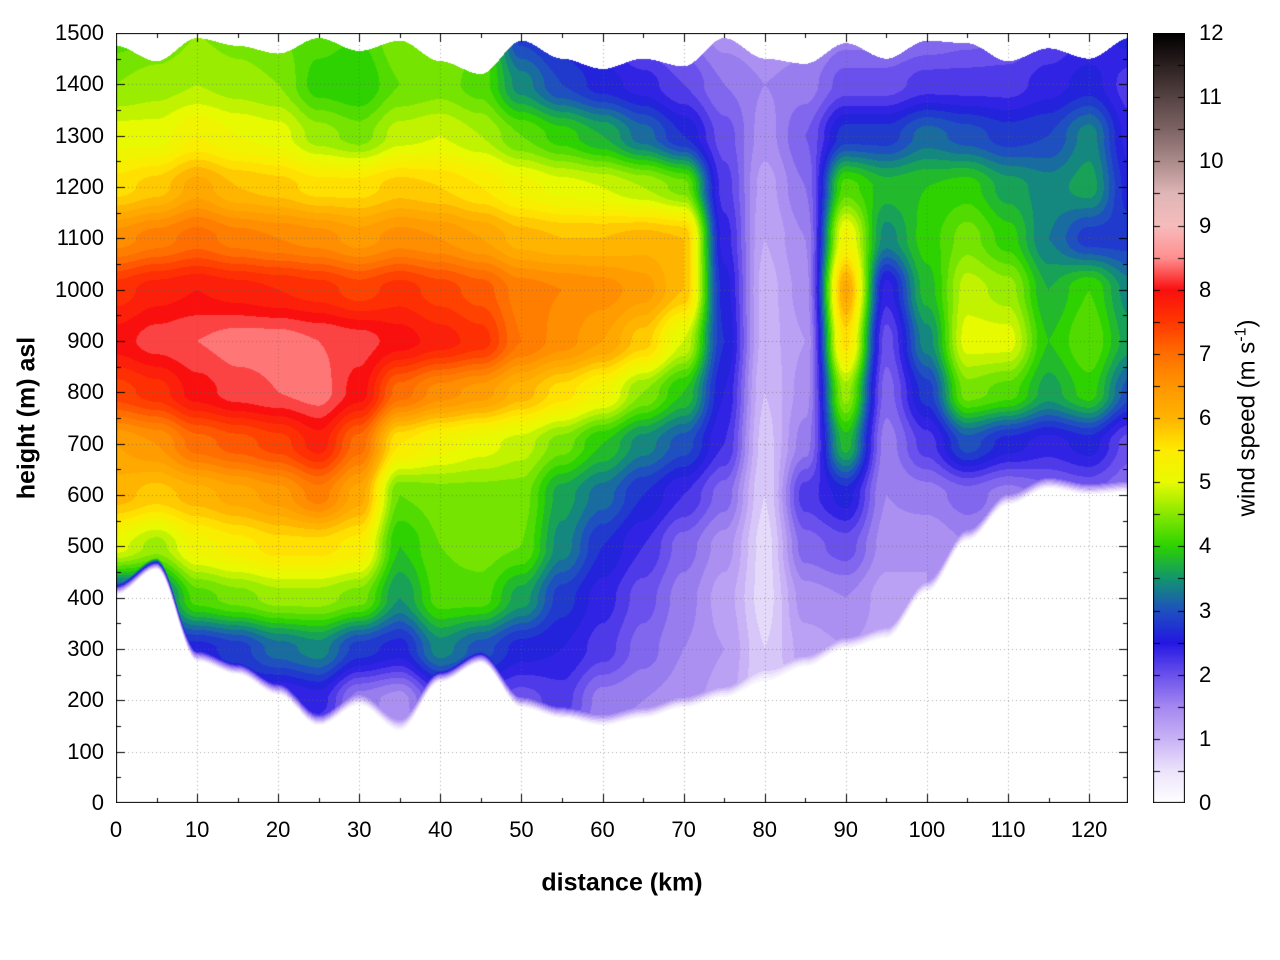 The height and width of the screenshot is (960, 1280). I want to click on y-tick-label: 1200, so click(79, 186).